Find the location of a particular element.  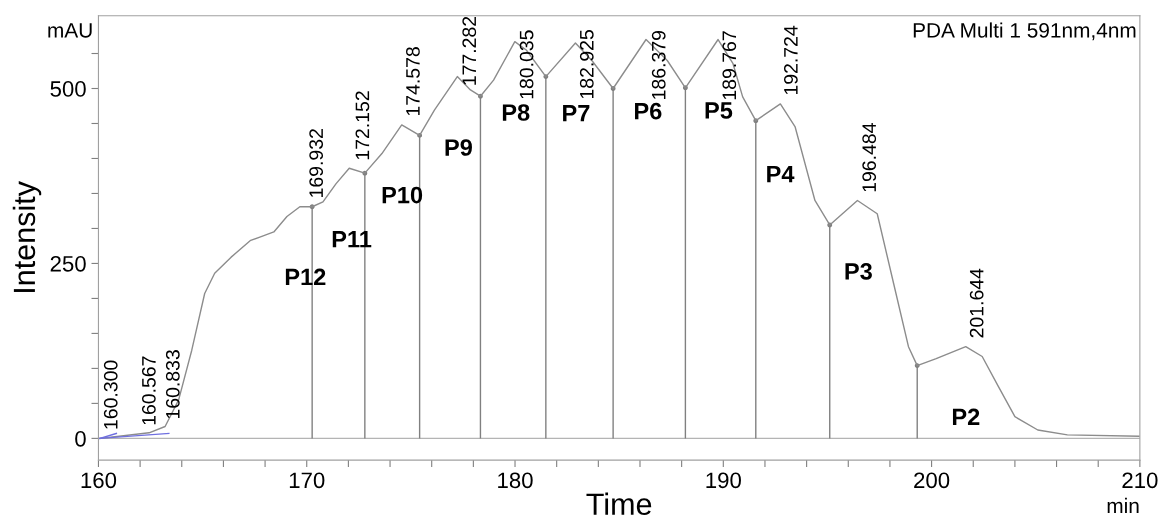

annotation: P3 is located at coordinates (858, 271).